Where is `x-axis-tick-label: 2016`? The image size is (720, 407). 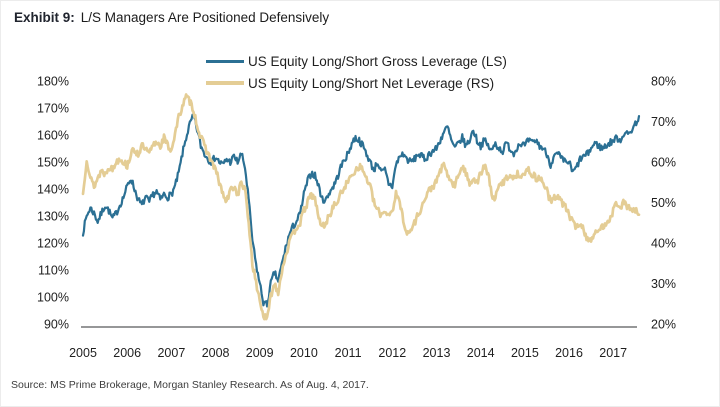 x-axis-tick-label: 2016 is located at coordinates (569, 353).